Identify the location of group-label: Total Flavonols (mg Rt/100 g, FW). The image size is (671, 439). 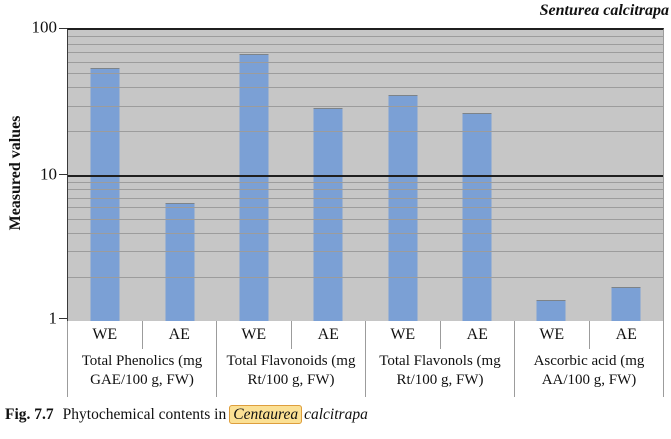
(440, 370).